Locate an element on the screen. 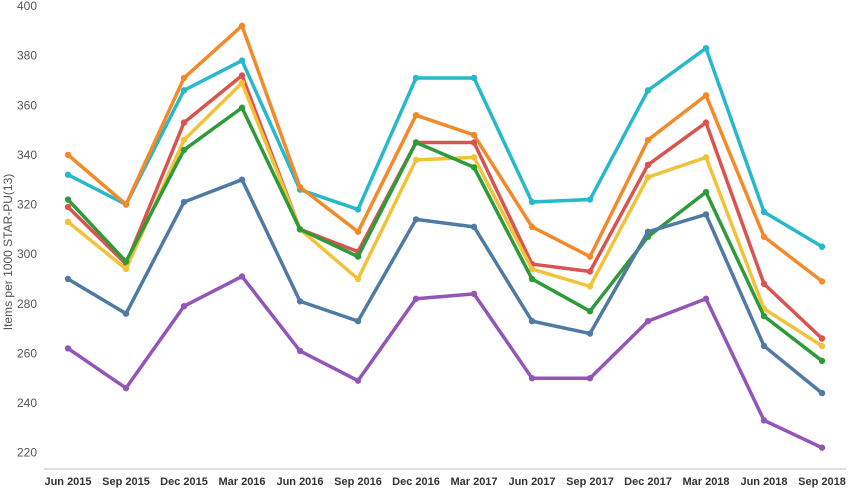 The height and width of the screenshot is (504, 850). x-tick-label: Jun 2015 is located at coordinates (67, 482).